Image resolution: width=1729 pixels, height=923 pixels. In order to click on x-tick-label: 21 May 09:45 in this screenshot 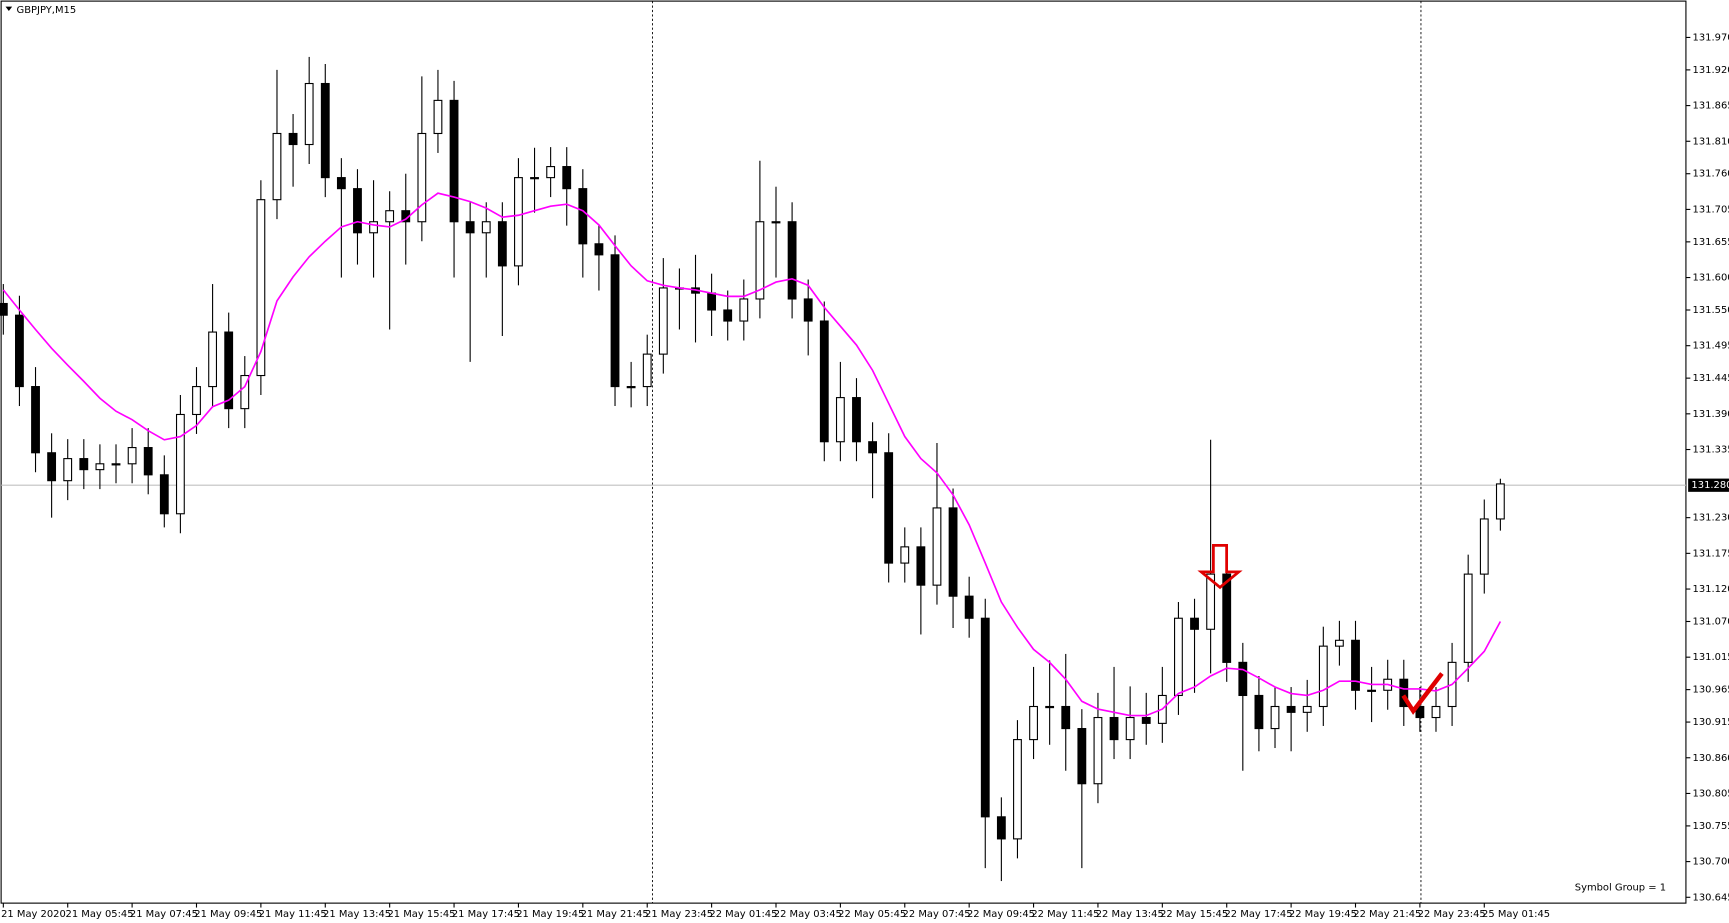, I will do `click(228, 914)`.